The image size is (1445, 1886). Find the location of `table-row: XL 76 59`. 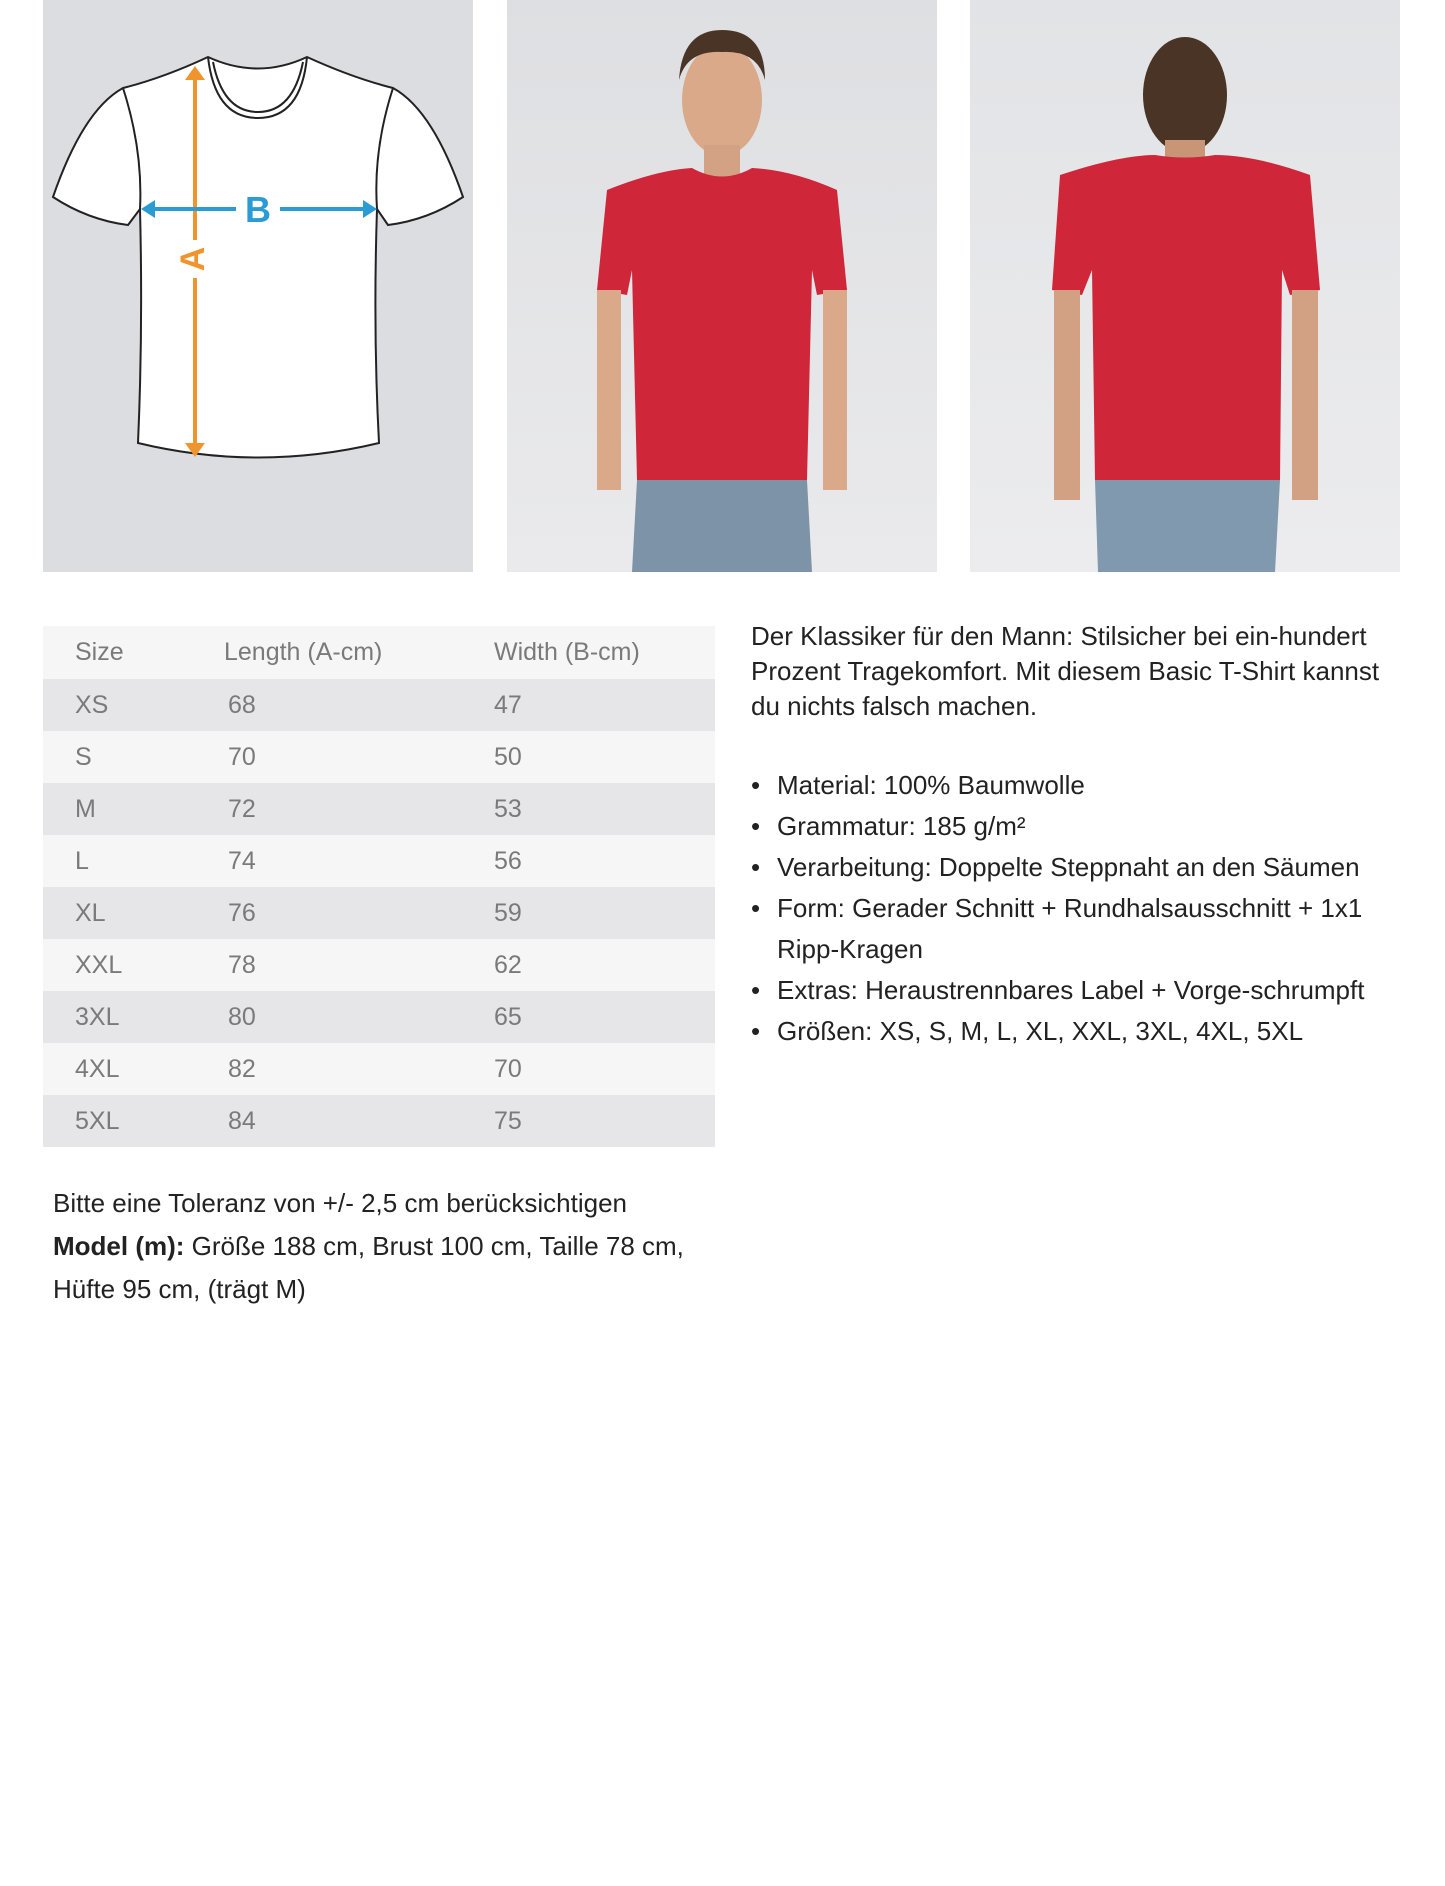

table-row: XL 76 59 is located at coordinates (379, 913).